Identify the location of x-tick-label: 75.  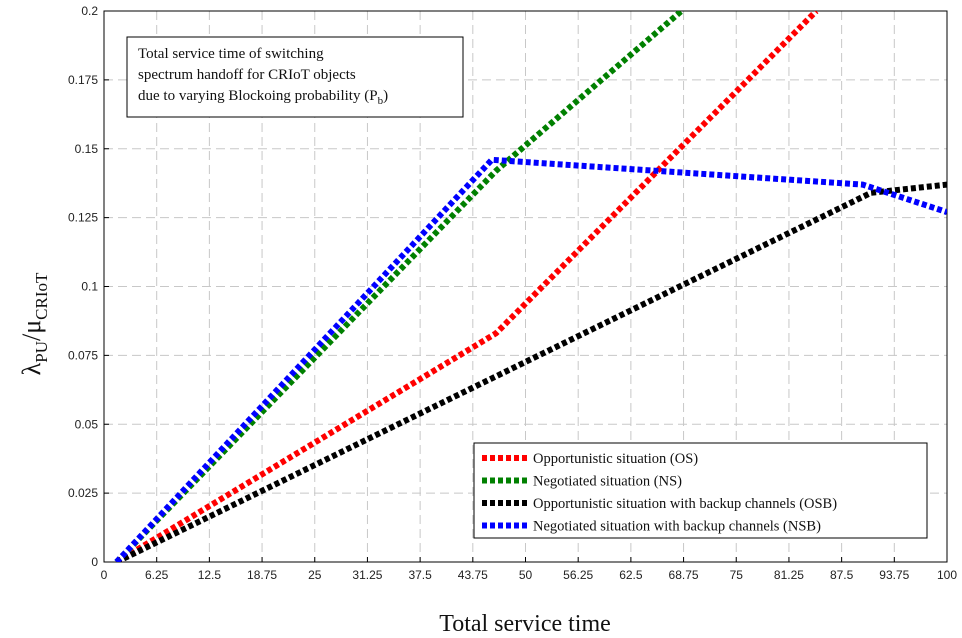
(737, 575).